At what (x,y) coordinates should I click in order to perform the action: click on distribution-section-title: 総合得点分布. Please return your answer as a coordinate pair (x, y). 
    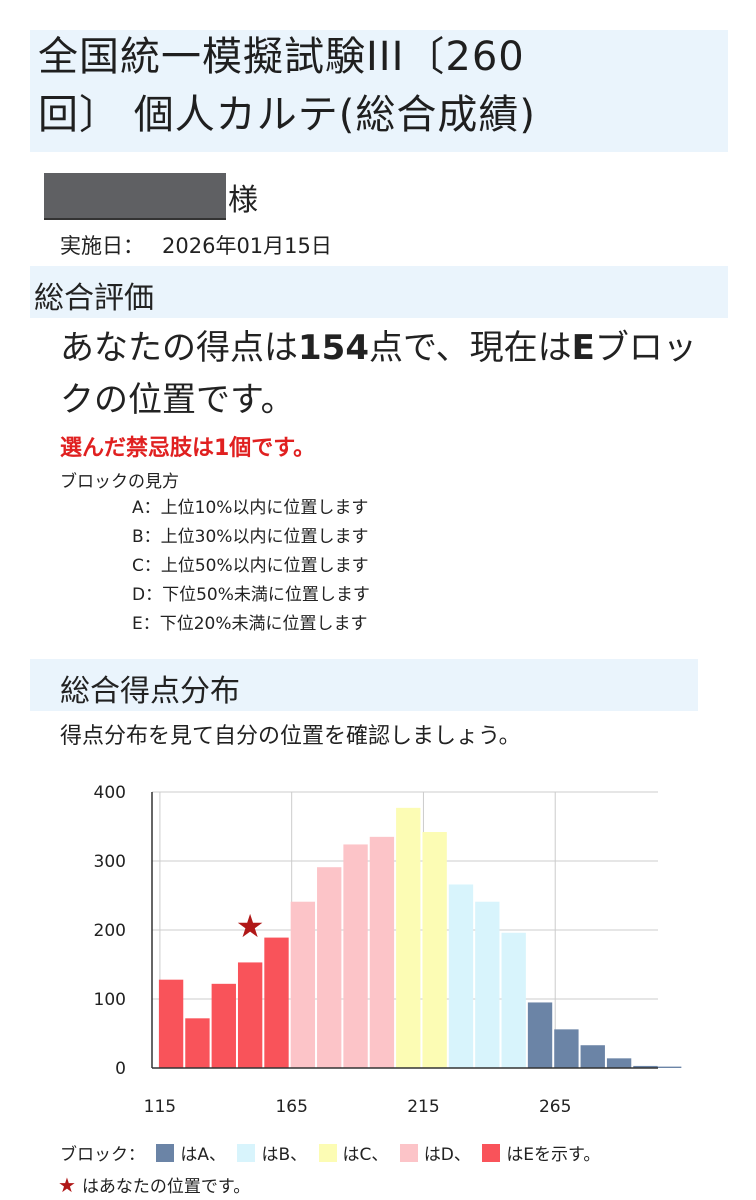
    Looking at the image, I should click on (150, 691).